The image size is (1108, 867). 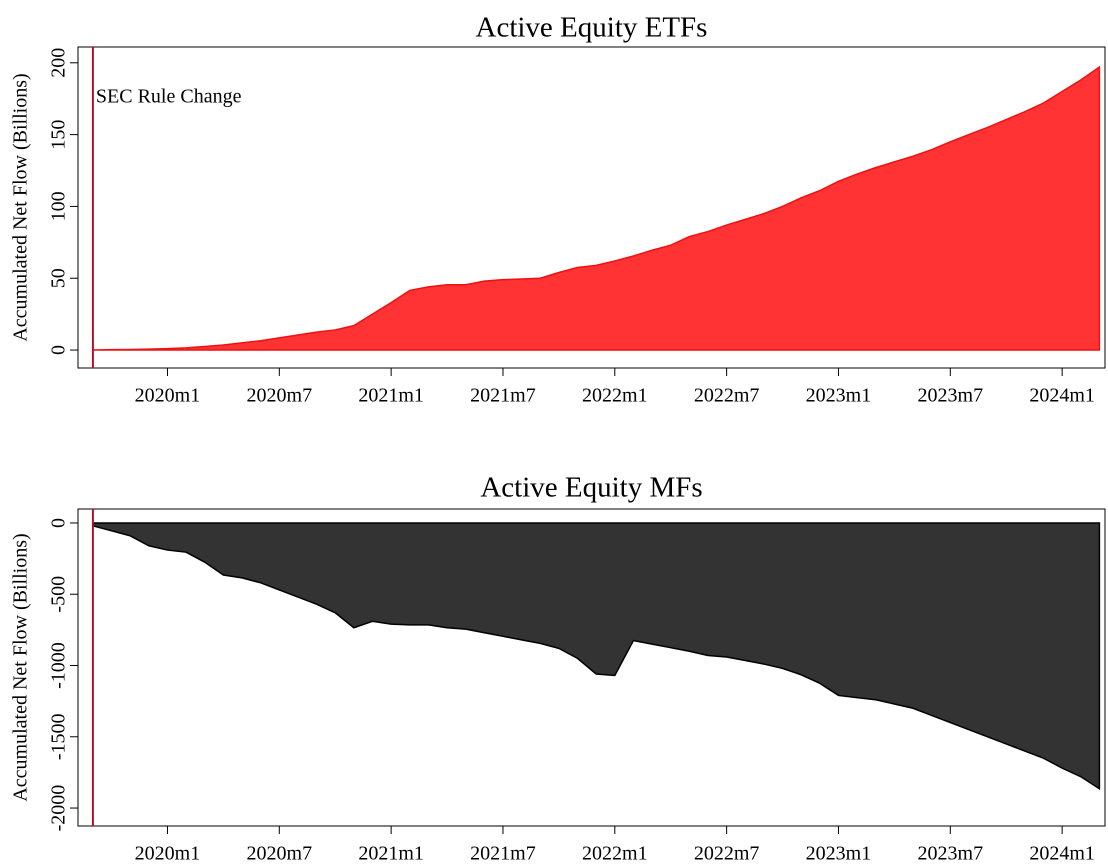 What do you see at coordinates (59, 594) in the screenshot?
I see `y-tick-label: -500` at bounding box center [59, 594].